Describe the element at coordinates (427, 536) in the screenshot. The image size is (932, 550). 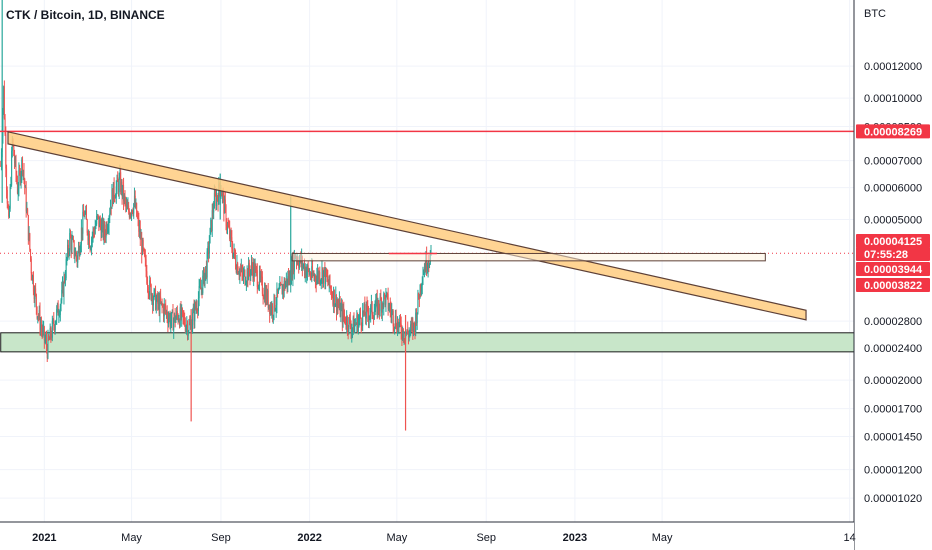
I see `time-axis-panel` at that location.